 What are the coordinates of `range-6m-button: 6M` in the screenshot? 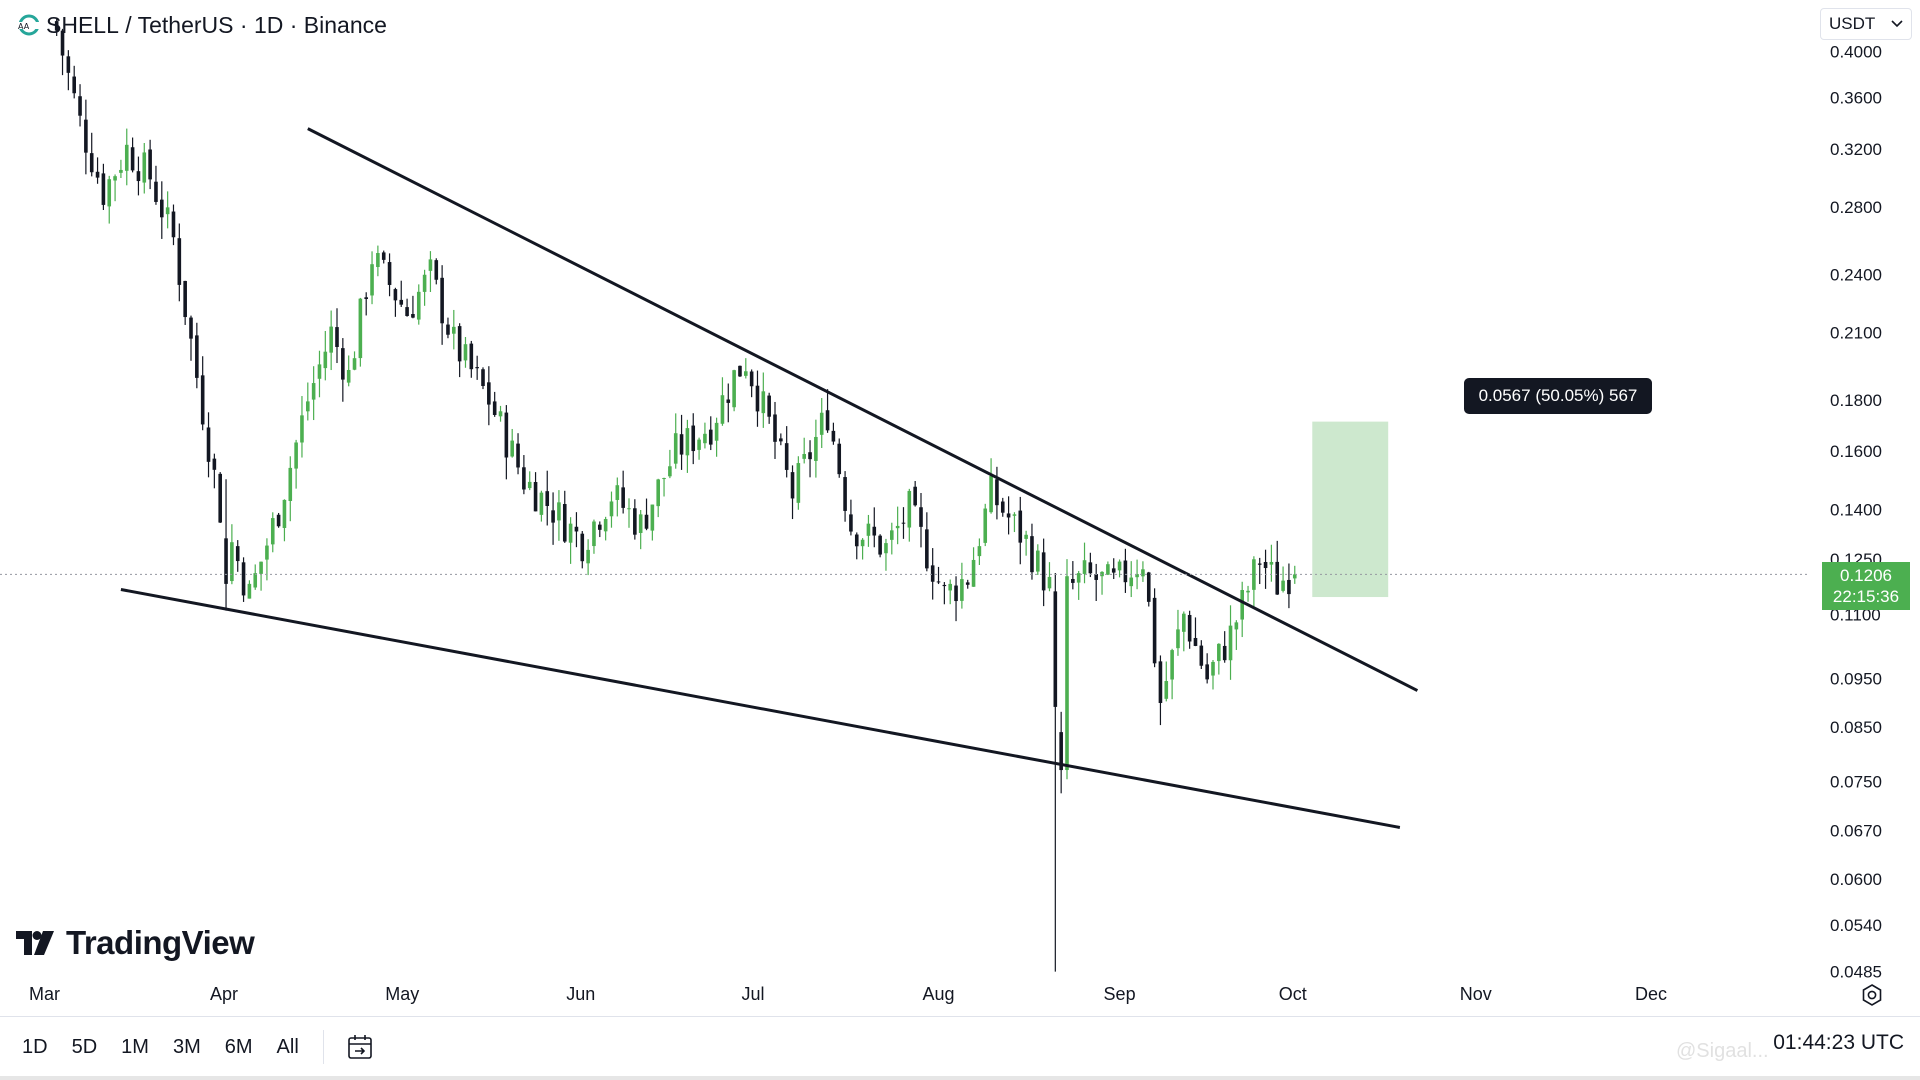 It's located at (238, 1046).